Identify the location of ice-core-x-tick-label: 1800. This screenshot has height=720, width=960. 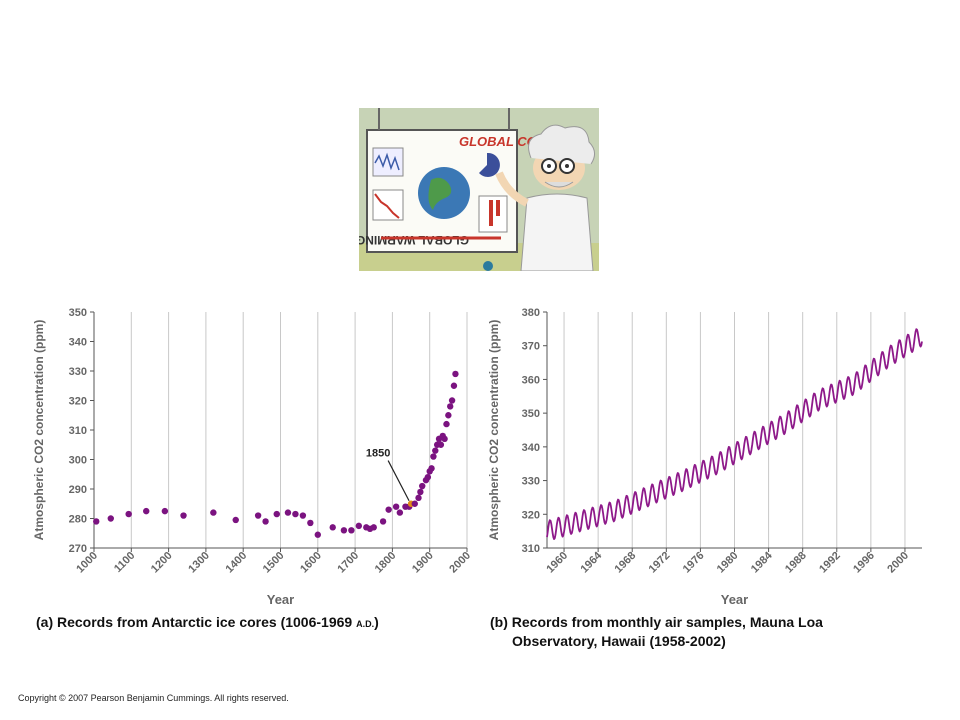
(386, 563).